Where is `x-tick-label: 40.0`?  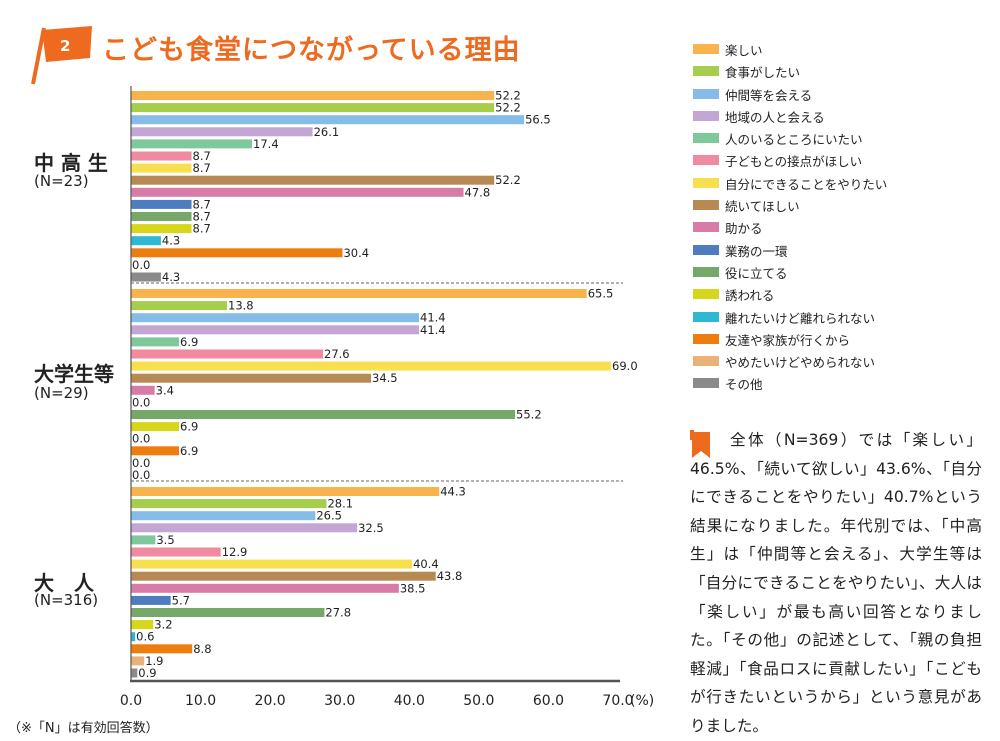 x-tick-label: 40.0 is located at coordinates (409, 701).